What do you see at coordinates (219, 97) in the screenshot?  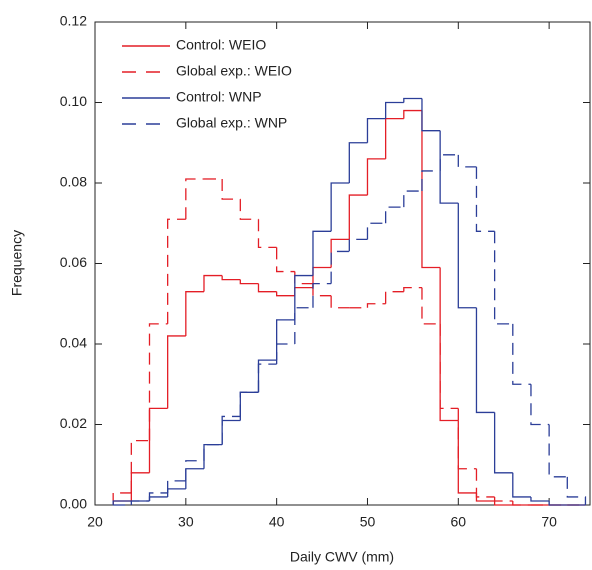 I see `legend-label: Control: WNP` at bounding box center [219, 97].